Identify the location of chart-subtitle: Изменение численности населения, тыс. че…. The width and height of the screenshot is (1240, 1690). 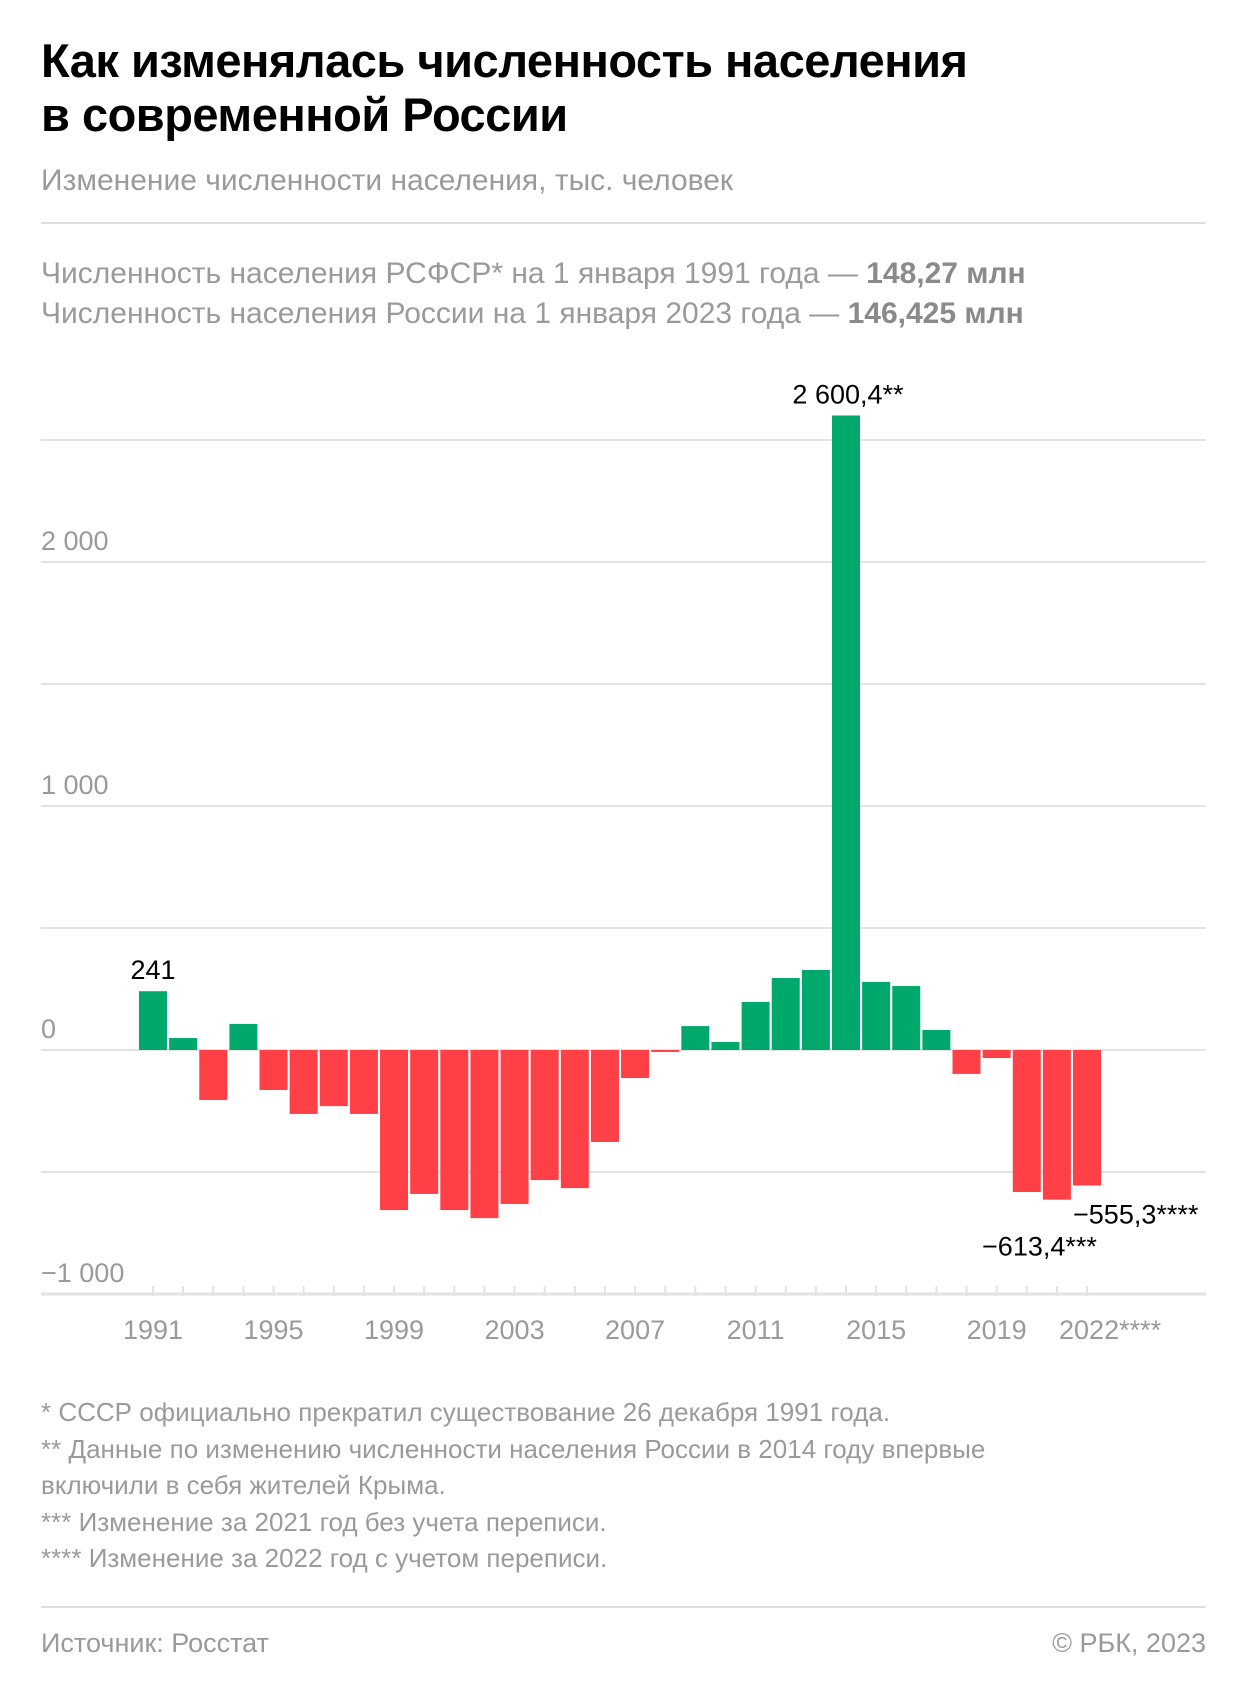
(387, 180).